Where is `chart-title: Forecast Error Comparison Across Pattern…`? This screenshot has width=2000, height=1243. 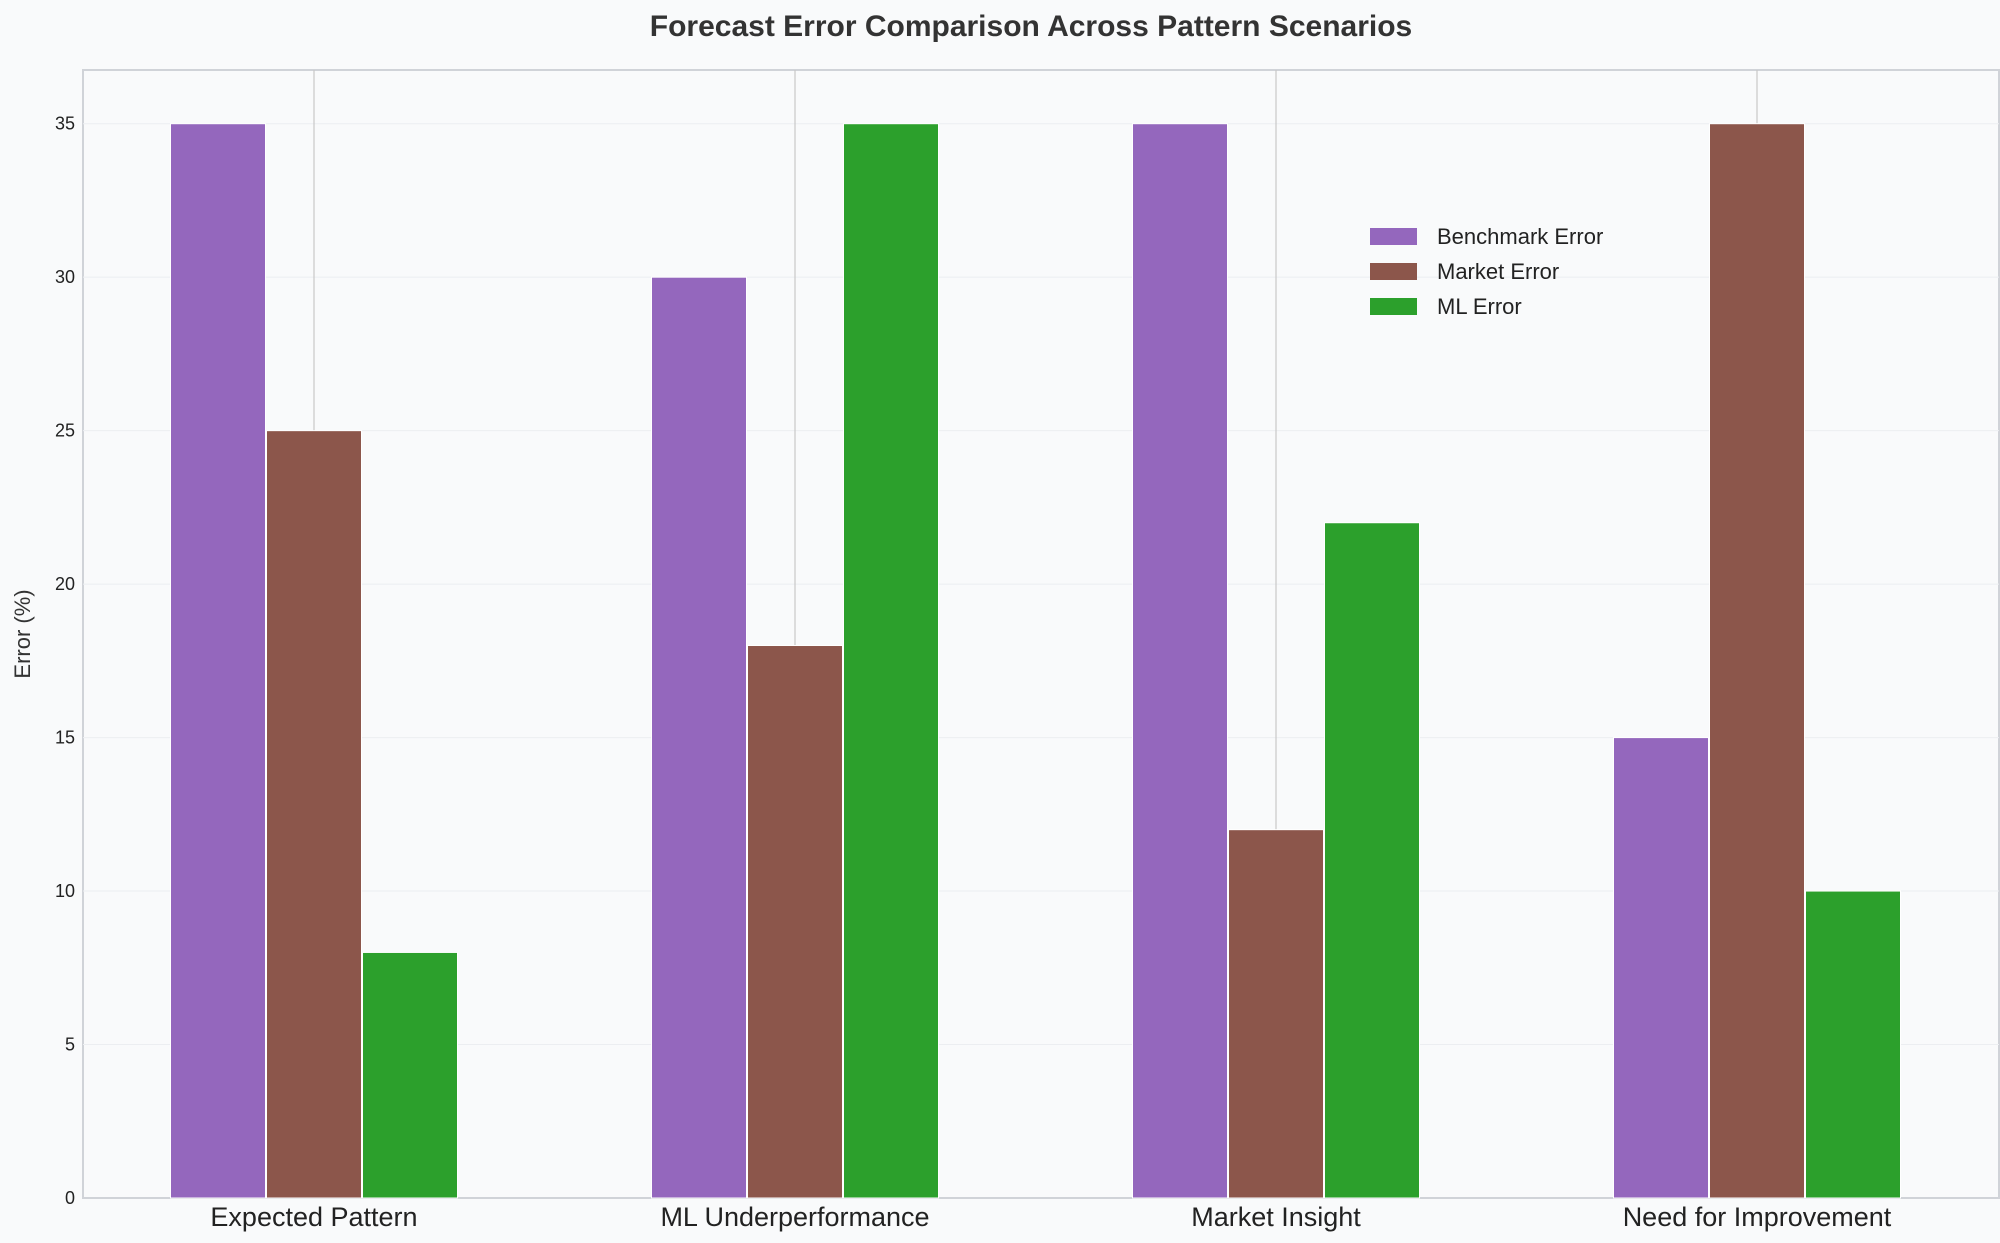 chart-title: Forecast Error Comparison Across Pattern… is located at coordinates (1031, 26).